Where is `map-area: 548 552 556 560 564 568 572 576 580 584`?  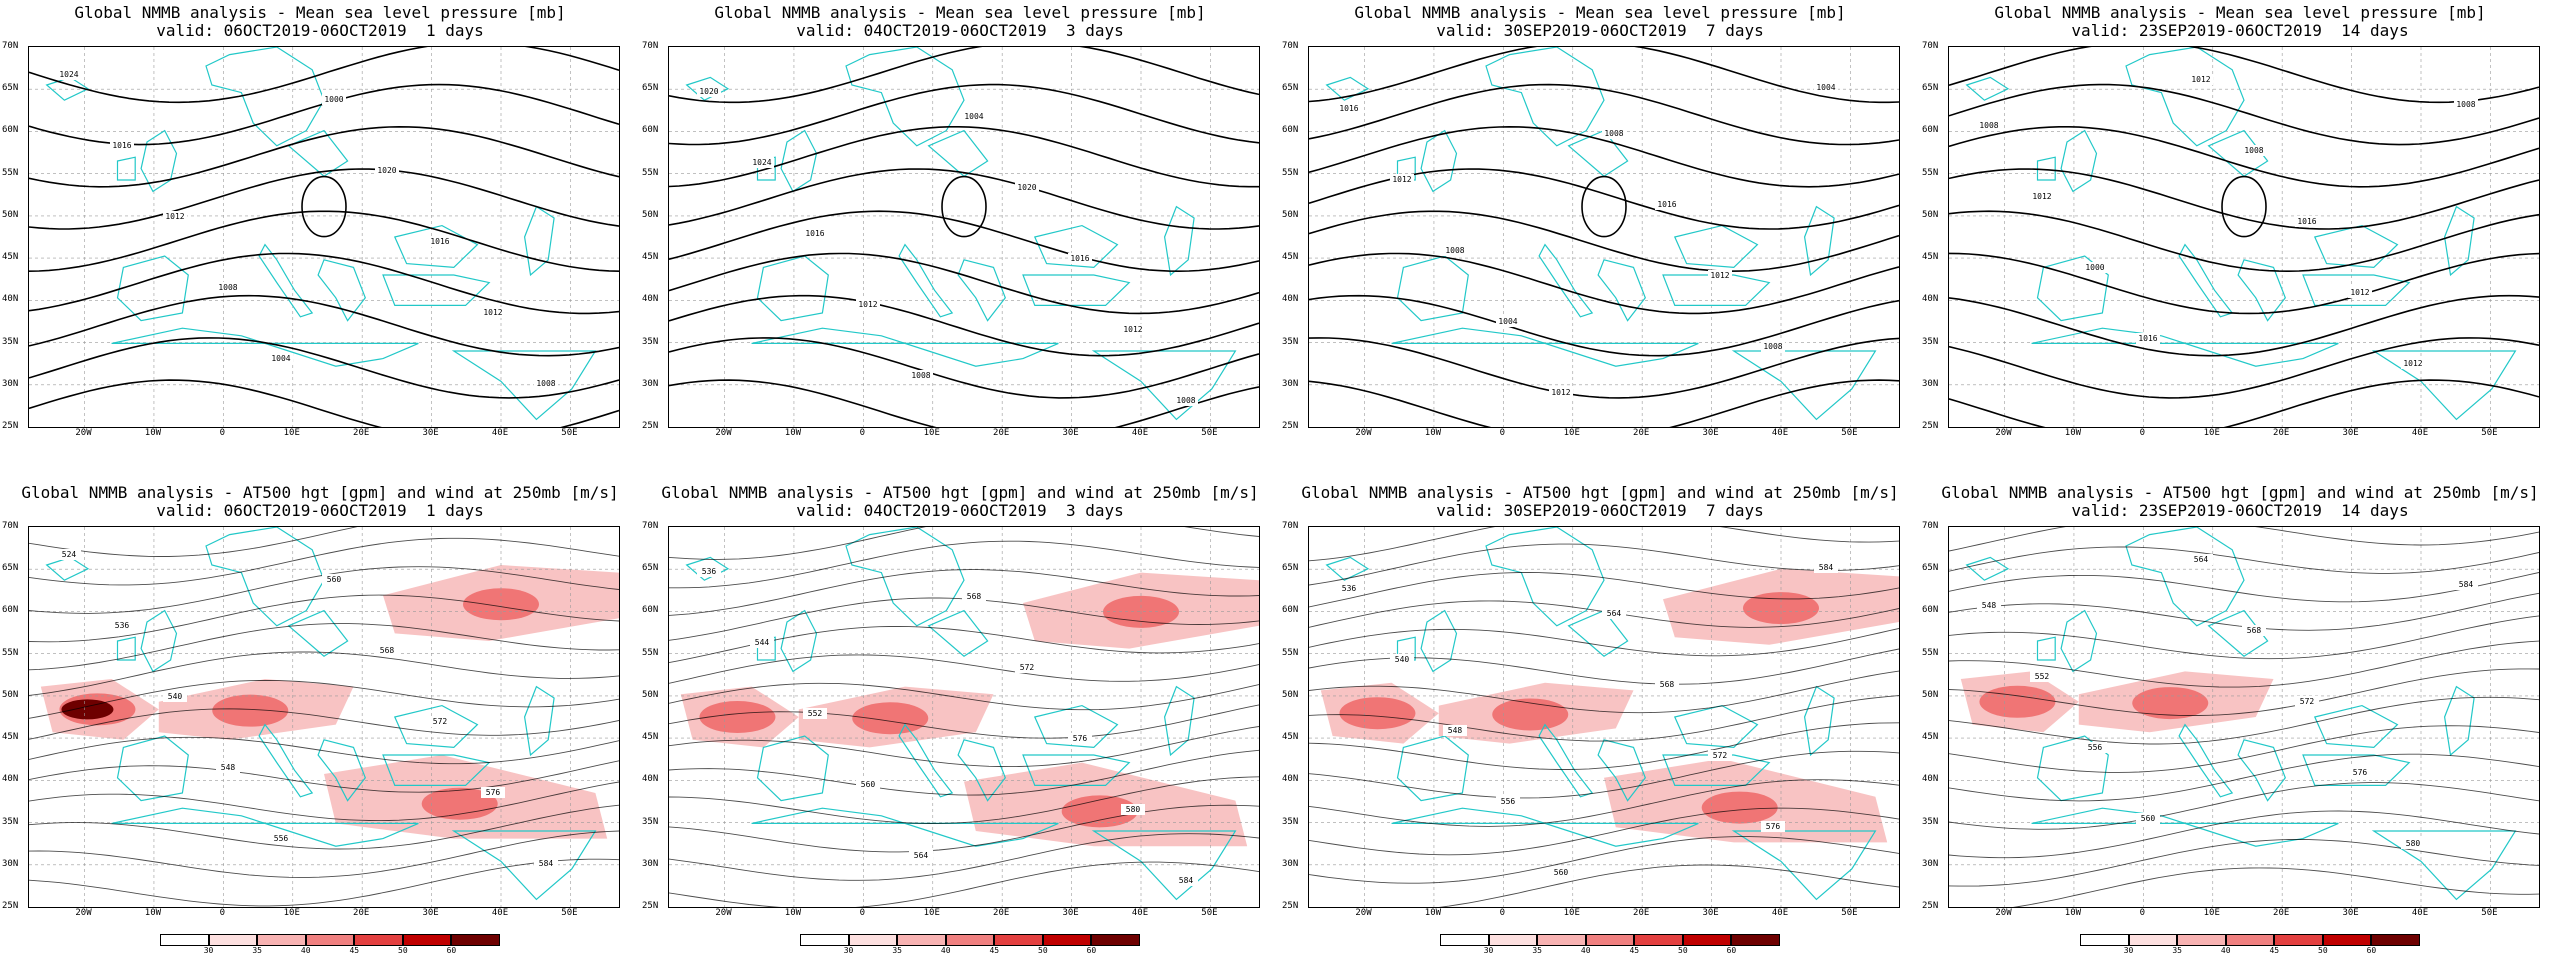 map-area: 548 552 556 560 564 568 572 576 580 584 is located at coordinates (2244, 717).